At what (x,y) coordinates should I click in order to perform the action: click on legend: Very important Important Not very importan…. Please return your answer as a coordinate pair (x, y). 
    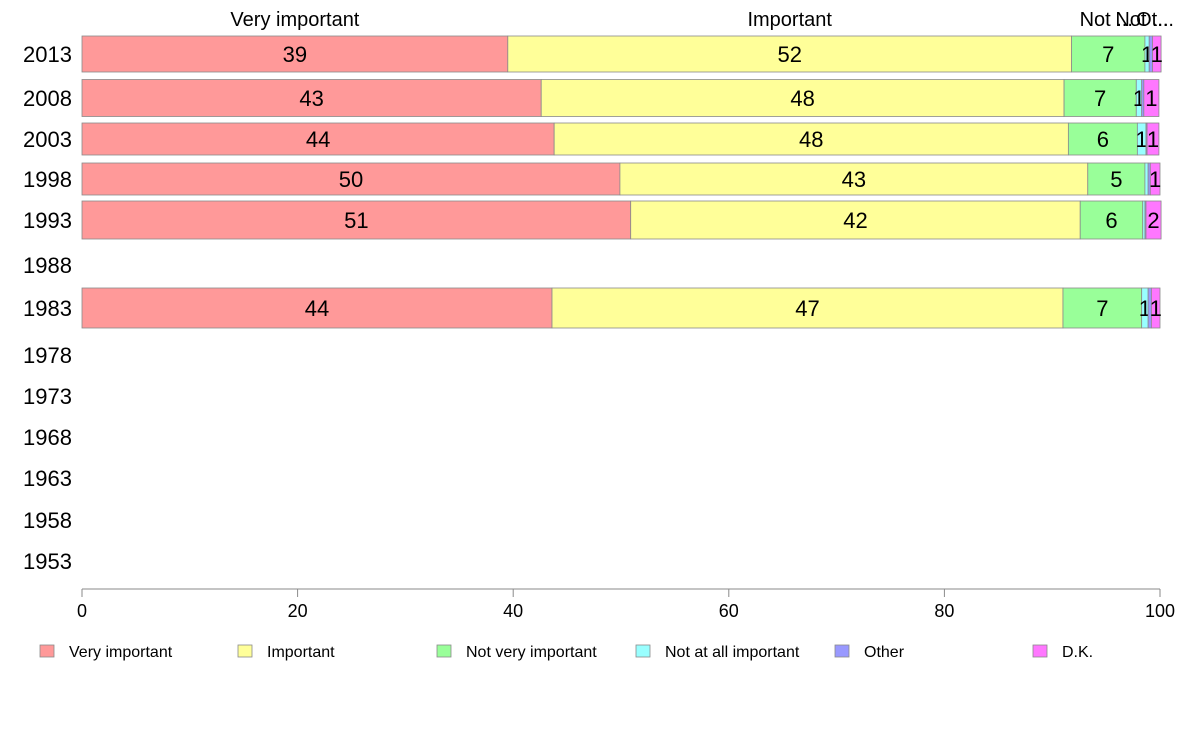
    Looking at the image, I should click on (566, 652).